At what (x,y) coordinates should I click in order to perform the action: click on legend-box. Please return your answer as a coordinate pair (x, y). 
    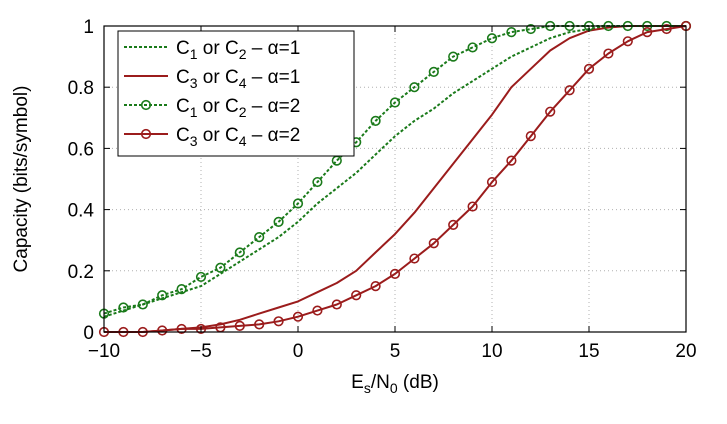
    Looking at the image, I should click on (236, 93).